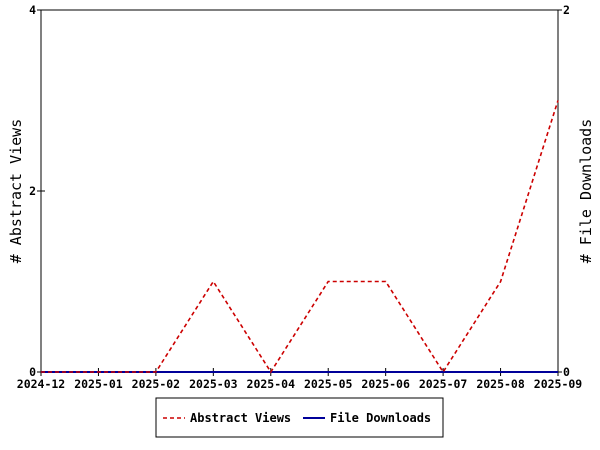  What do you see at coordinates (380, 418) in the screenshot?
I see `legend-label-file-downloads: File Downloads` at bounding box center [380, 418].